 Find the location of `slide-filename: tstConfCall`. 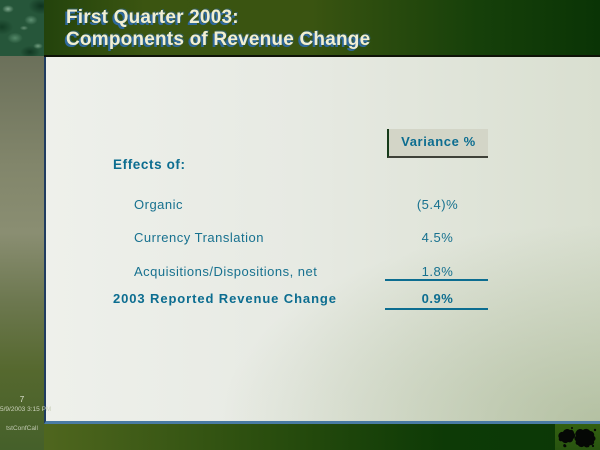

slide-filename: tstConfCall is located at coordinates (22, 428).